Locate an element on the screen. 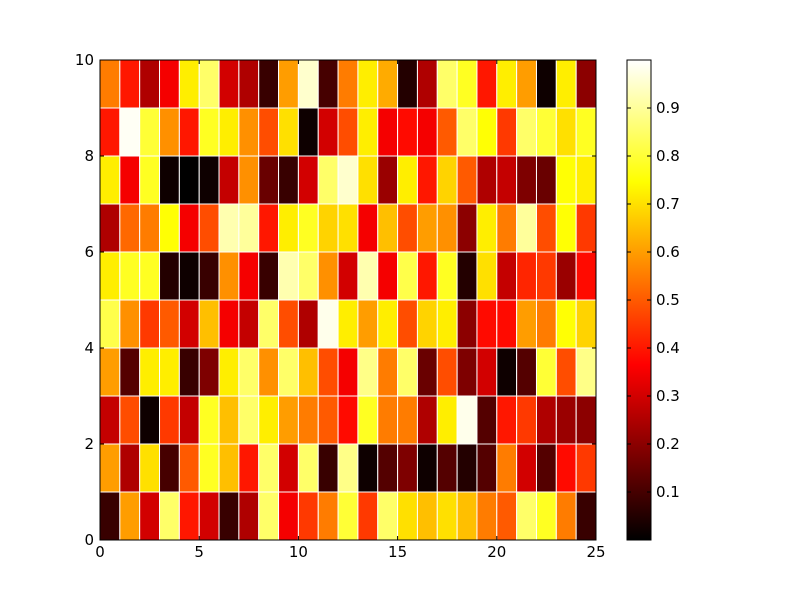 This screenshot has width=800, height=600. x-tick-label: 15 is located at coordinates (397, 552).